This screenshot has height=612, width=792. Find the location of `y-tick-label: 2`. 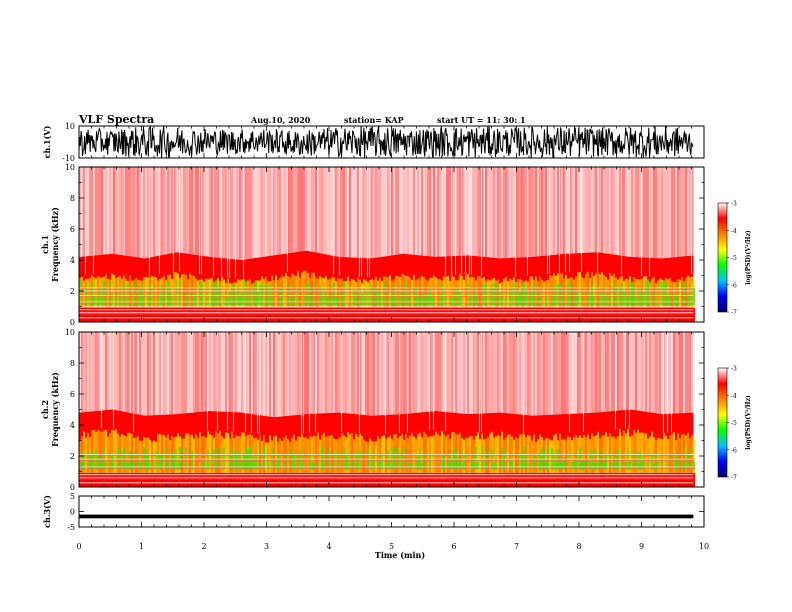

y-tick-label: 2 is located at coordinates (72, 291).